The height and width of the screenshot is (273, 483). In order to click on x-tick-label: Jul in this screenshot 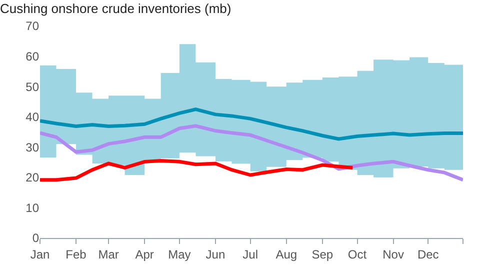, I will do `click(250, 254)`.